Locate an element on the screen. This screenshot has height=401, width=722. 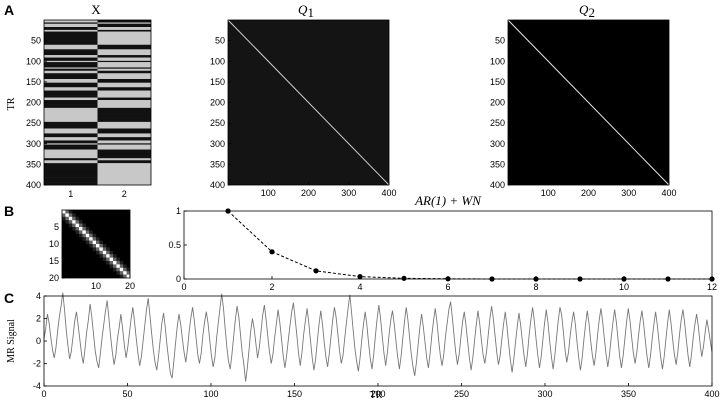
mr-signal-y-tick-label: -4 is located at coordinates (37, 386).